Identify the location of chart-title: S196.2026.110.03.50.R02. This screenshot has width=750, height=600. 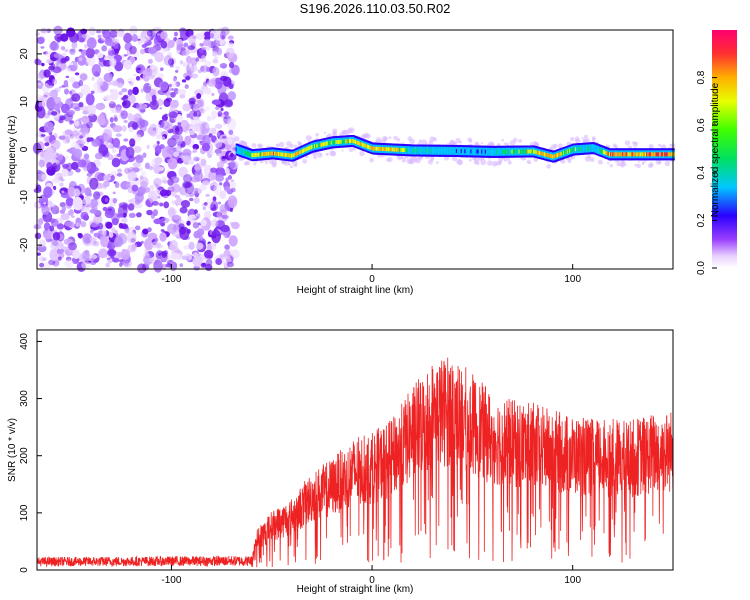
(375, 8).